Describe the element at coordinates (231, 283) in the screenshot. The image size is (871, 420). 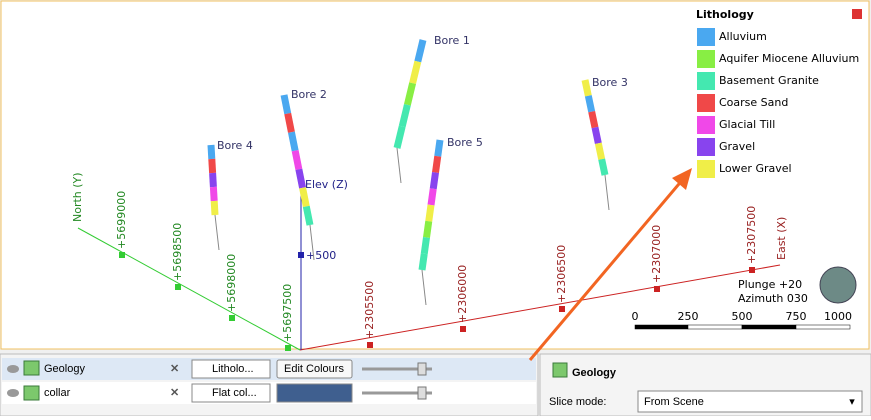
I see `tick-label: +5698000` at that location.